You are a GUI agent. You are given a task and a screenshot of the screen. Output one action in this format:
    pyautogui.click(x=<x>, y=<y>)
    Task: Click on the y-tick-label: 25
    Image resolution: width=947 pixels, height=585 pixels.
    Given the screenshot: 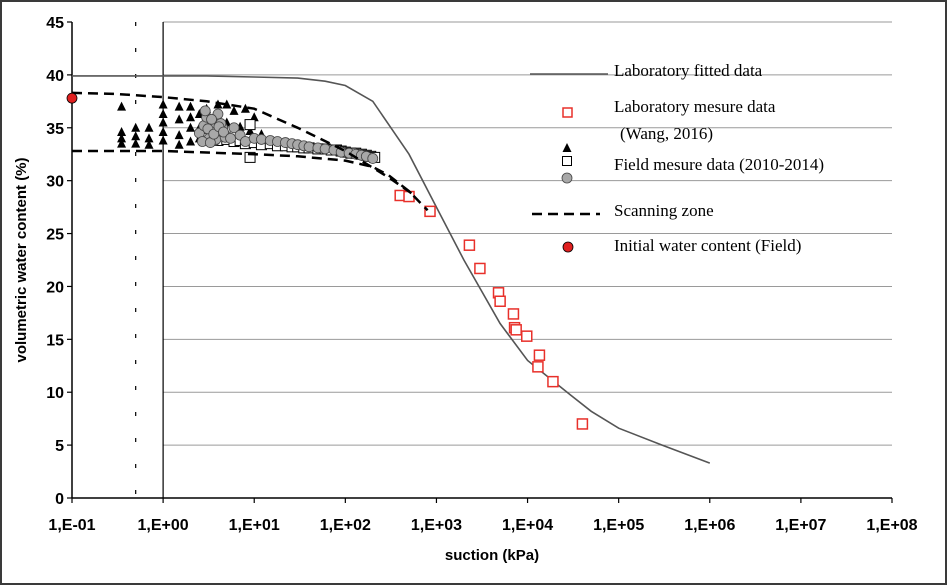 What is the action you would take?
    pyautogui.click(x=55, y=235)
    